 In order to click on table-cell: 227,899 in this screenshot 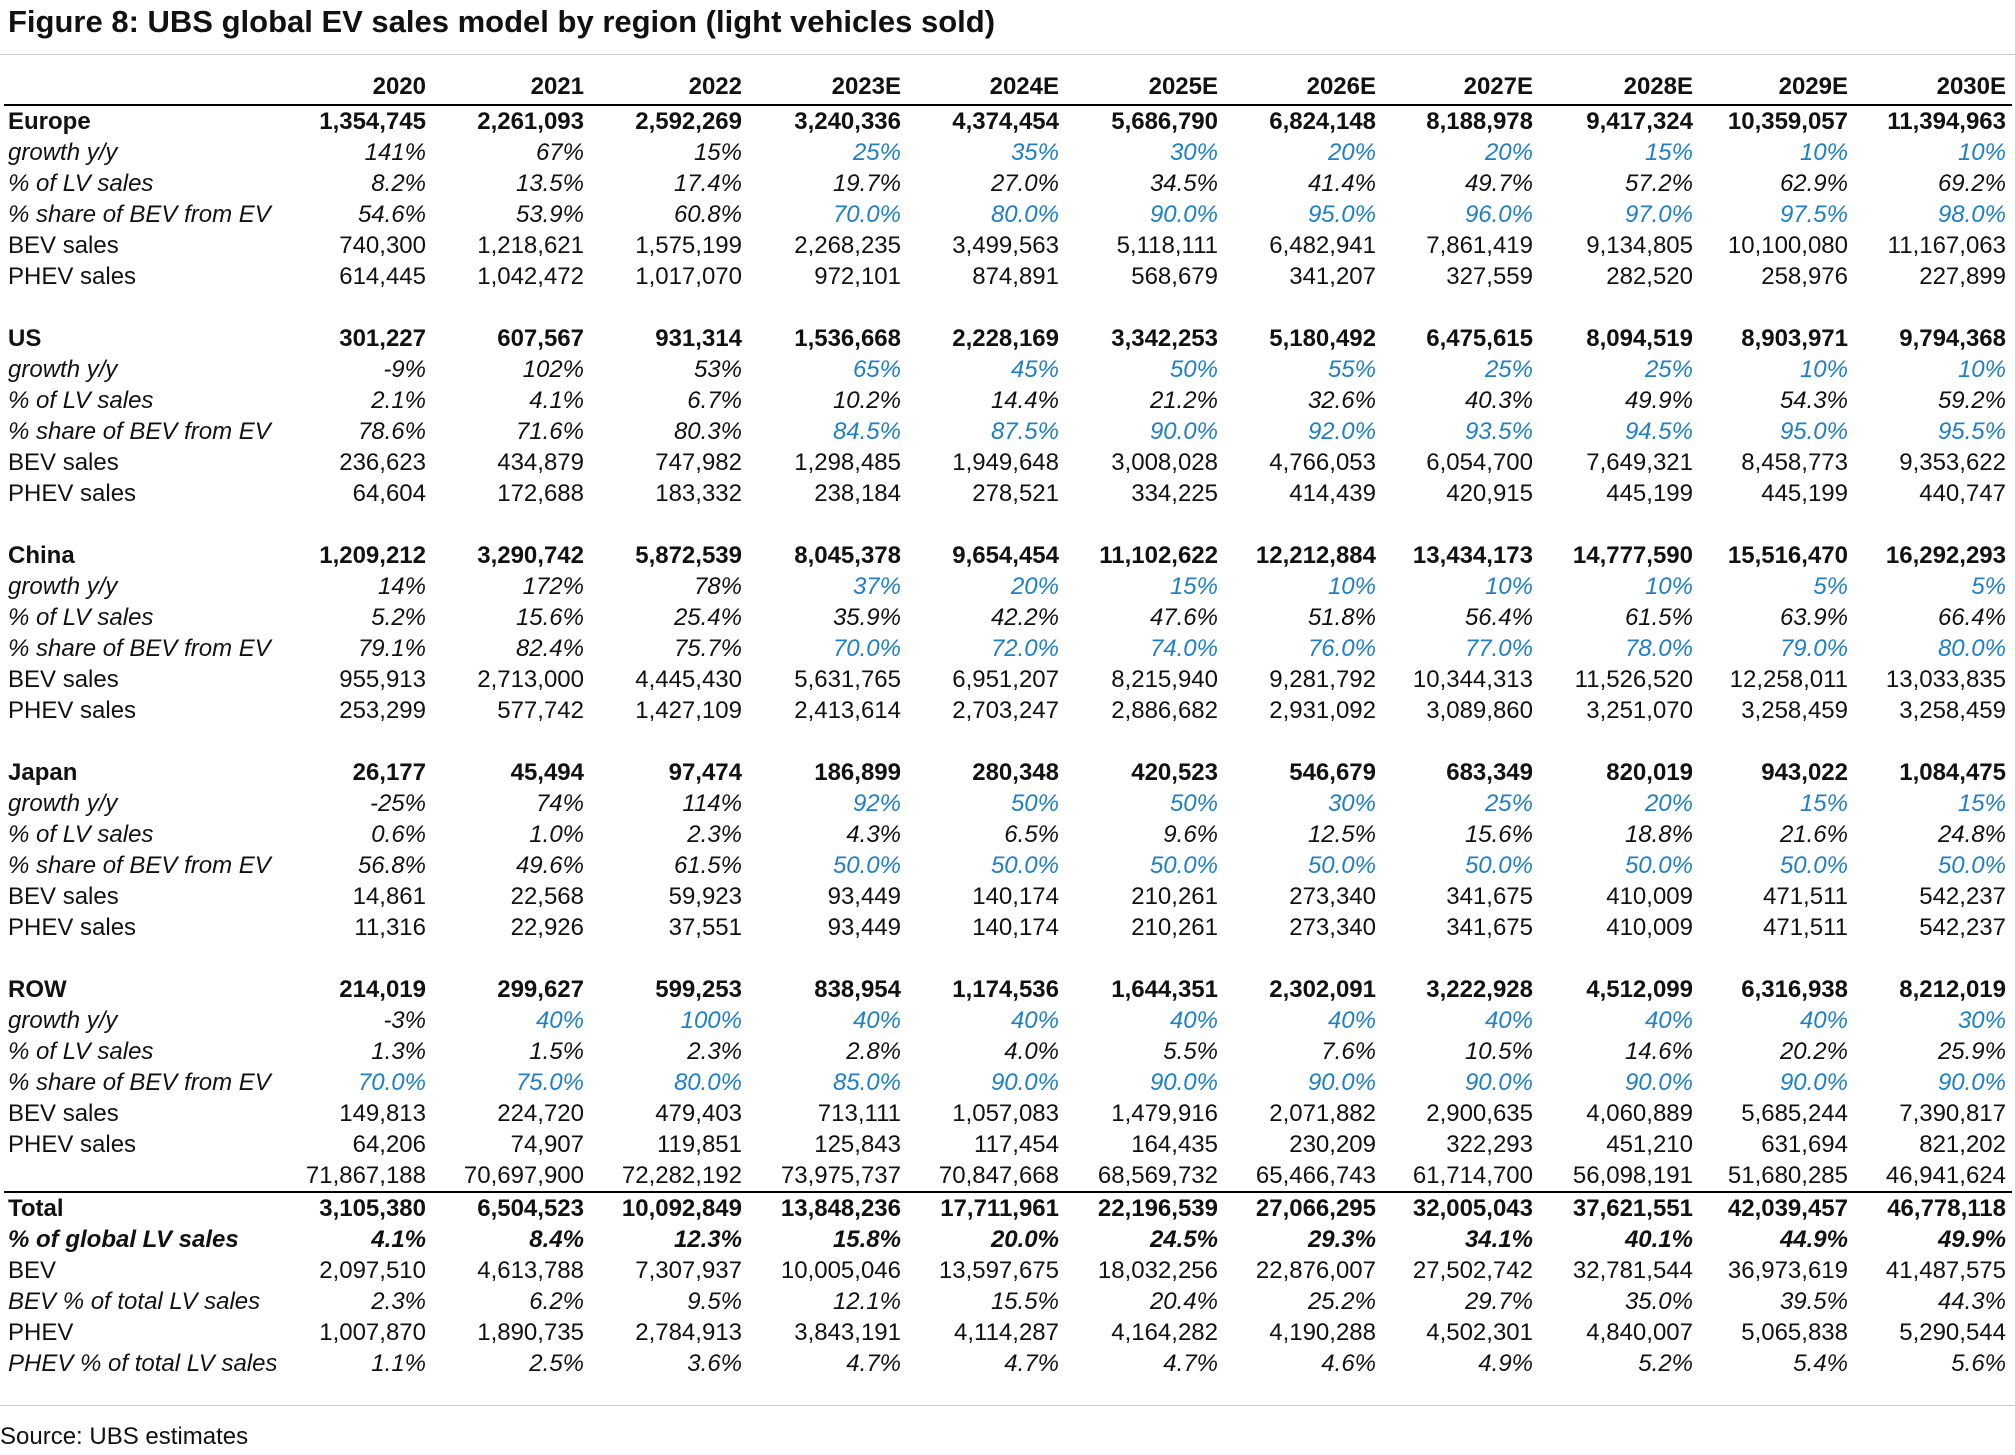, I will do `click(1962, 276)`.